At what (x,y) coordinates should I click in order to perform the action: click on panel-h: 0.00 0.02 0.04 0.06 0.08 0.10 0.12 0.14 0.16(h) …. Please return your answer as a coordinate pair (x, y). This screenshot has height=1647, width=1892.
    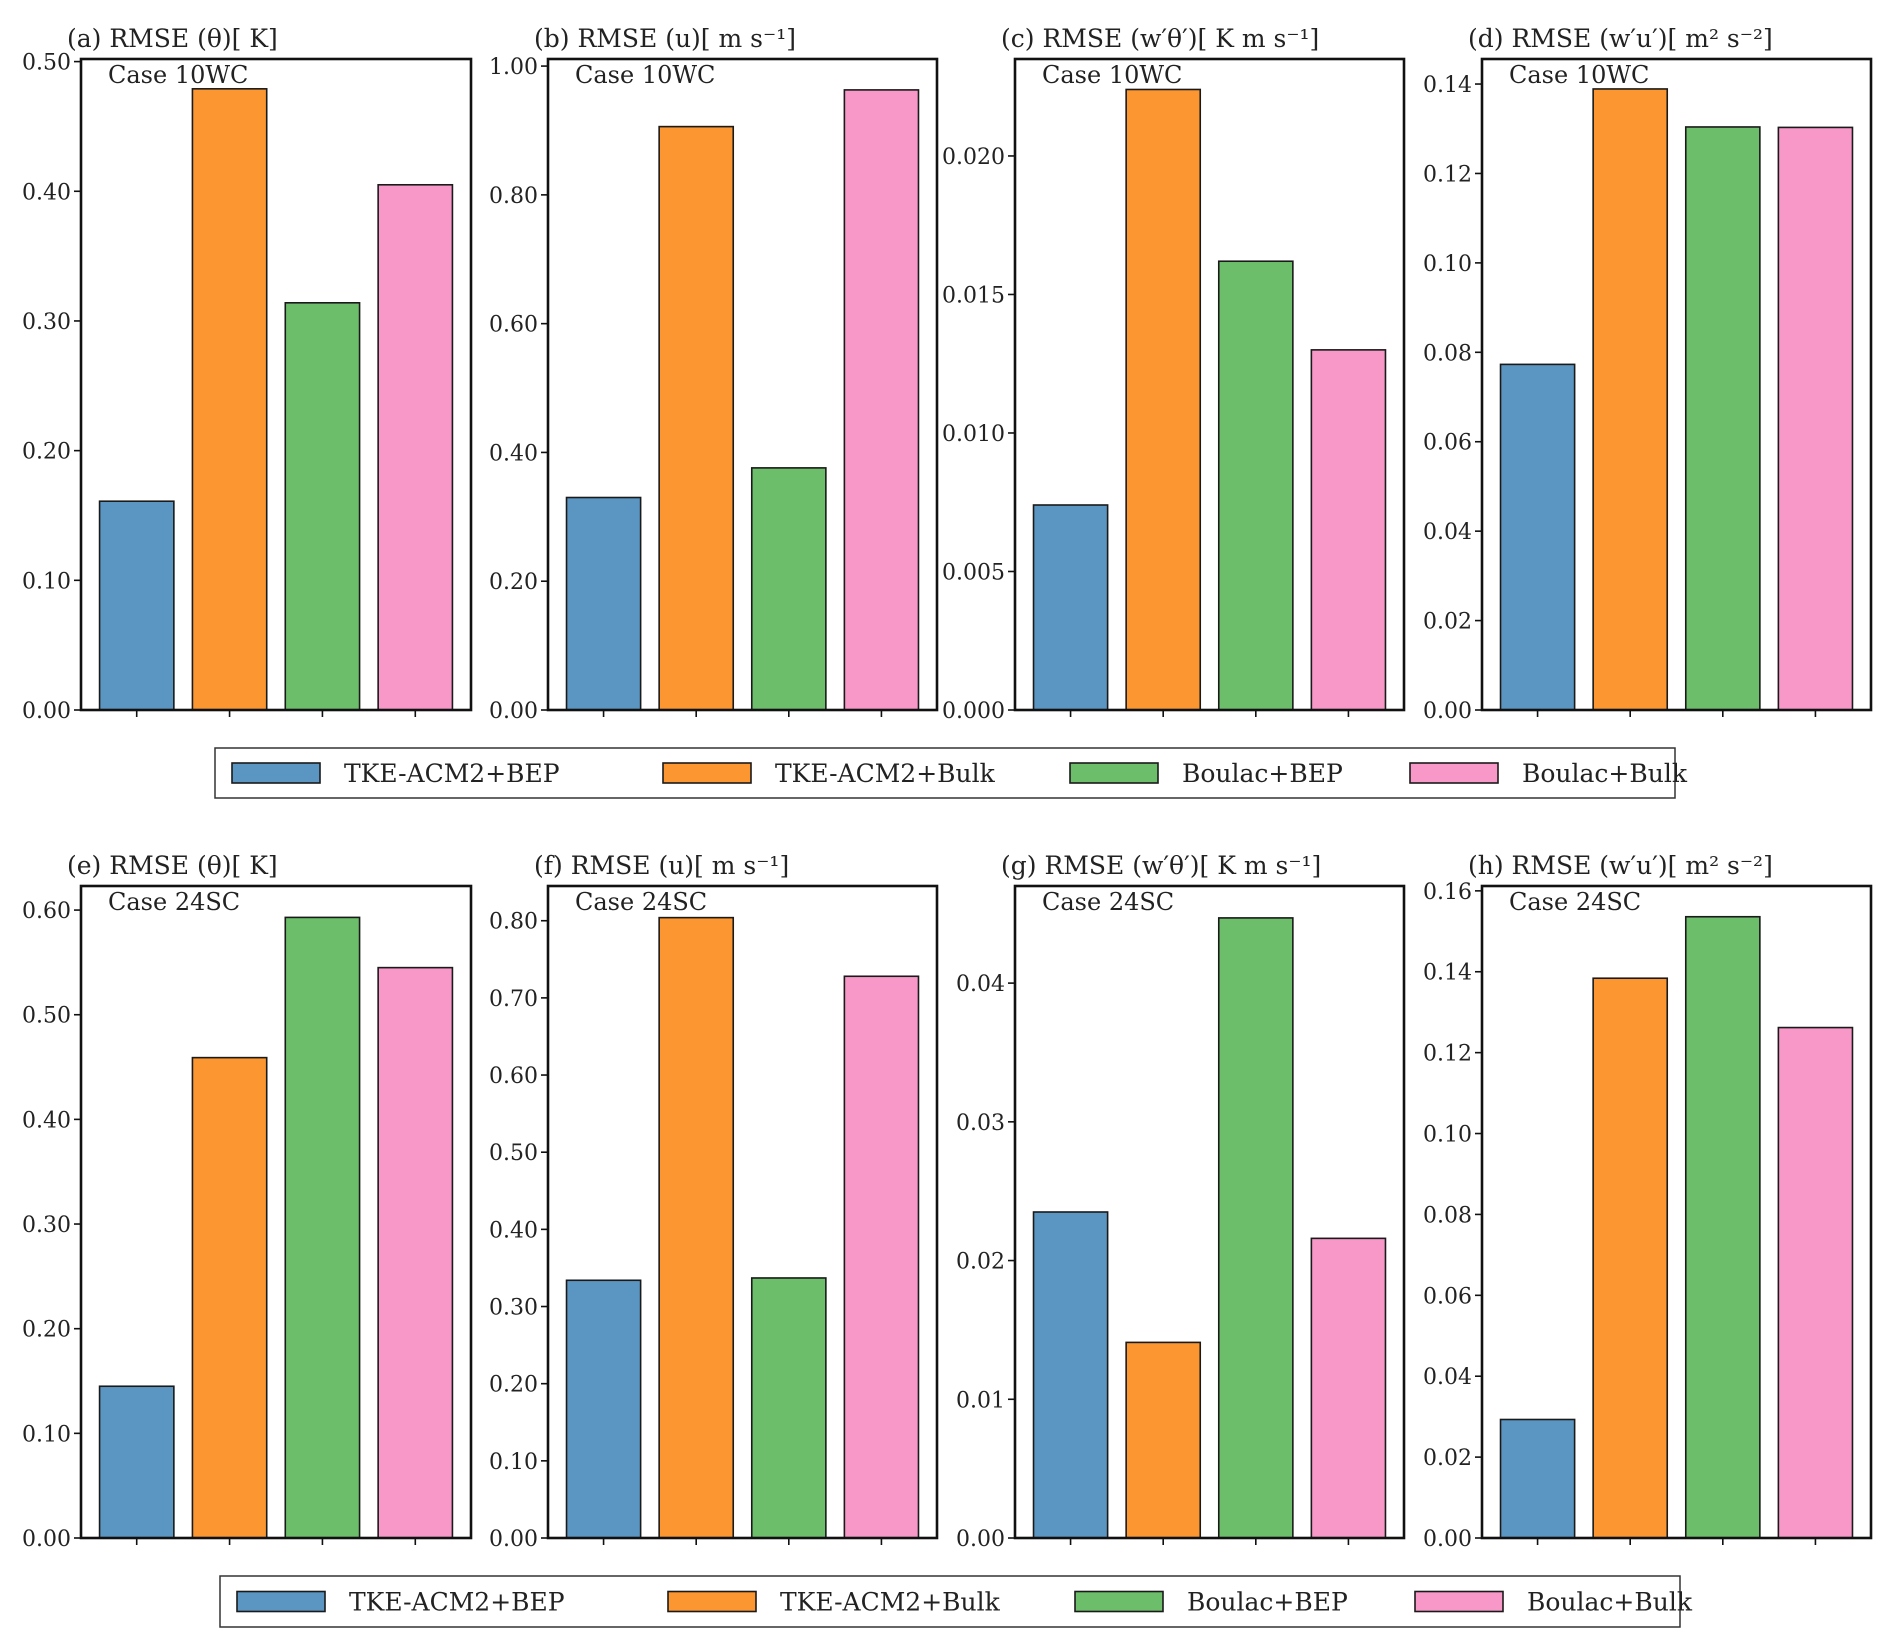
    Looking at the image, I should click on (1648, 1201).